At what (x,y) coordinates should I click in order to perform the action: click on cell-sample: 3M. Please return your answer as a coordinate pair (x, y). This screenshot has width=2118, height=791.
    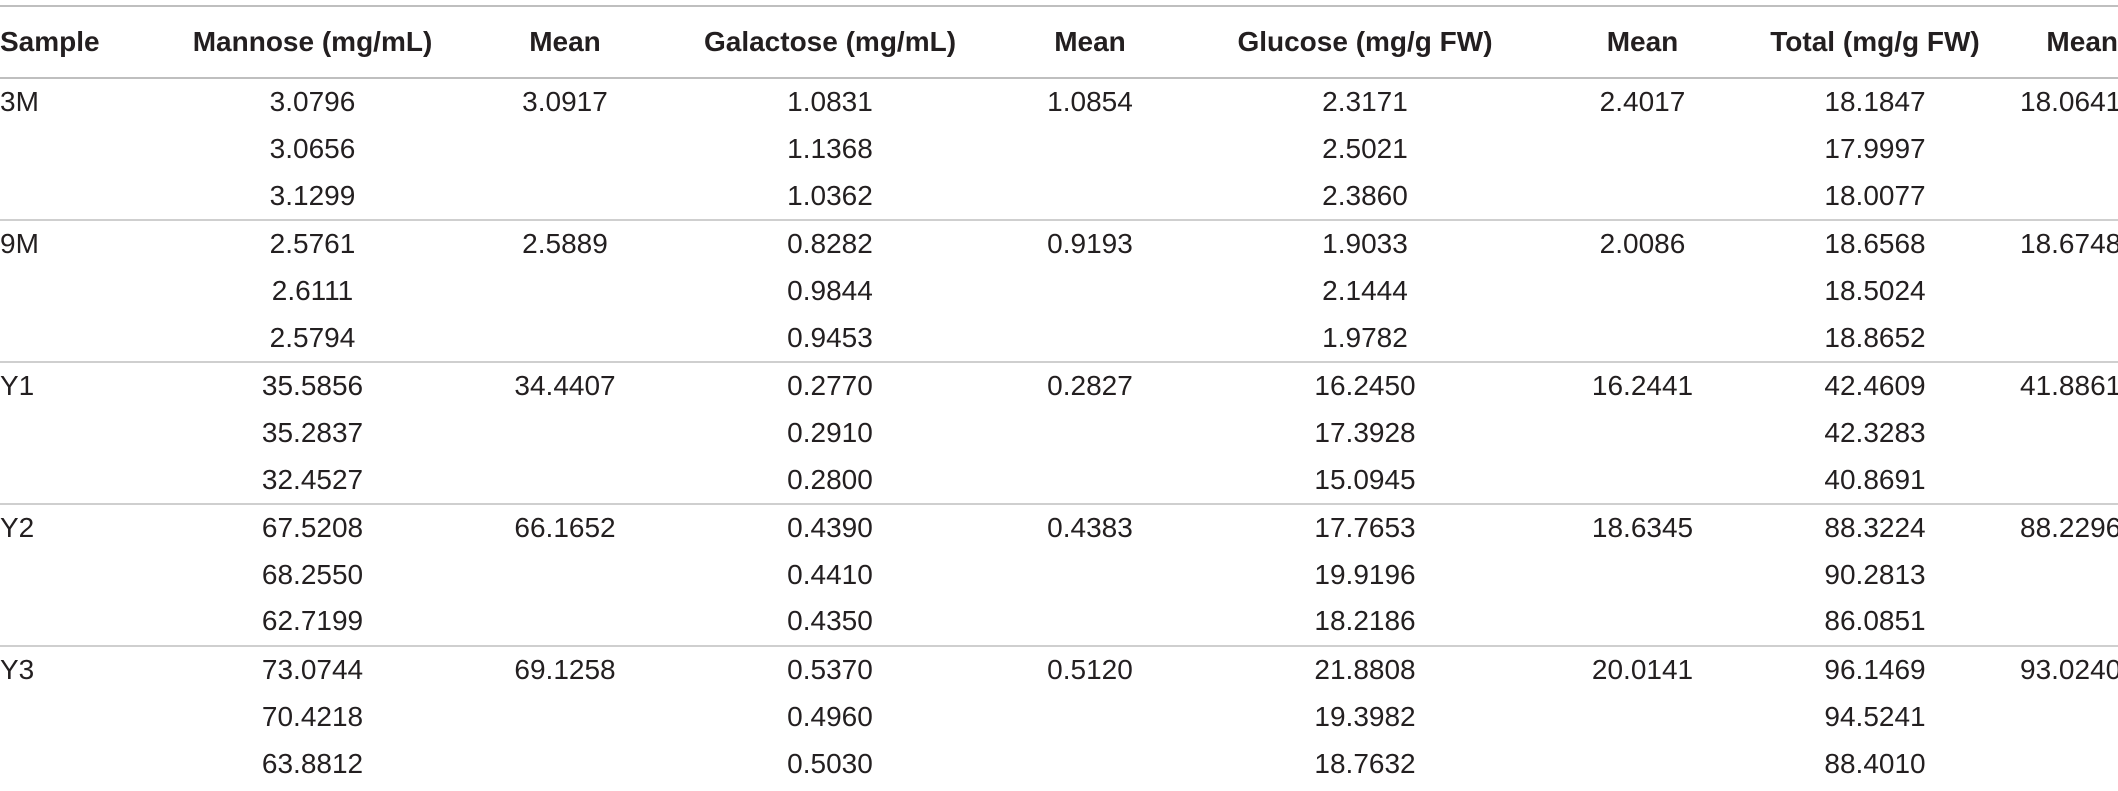
    Looking at the image, I should click on (19, 102).